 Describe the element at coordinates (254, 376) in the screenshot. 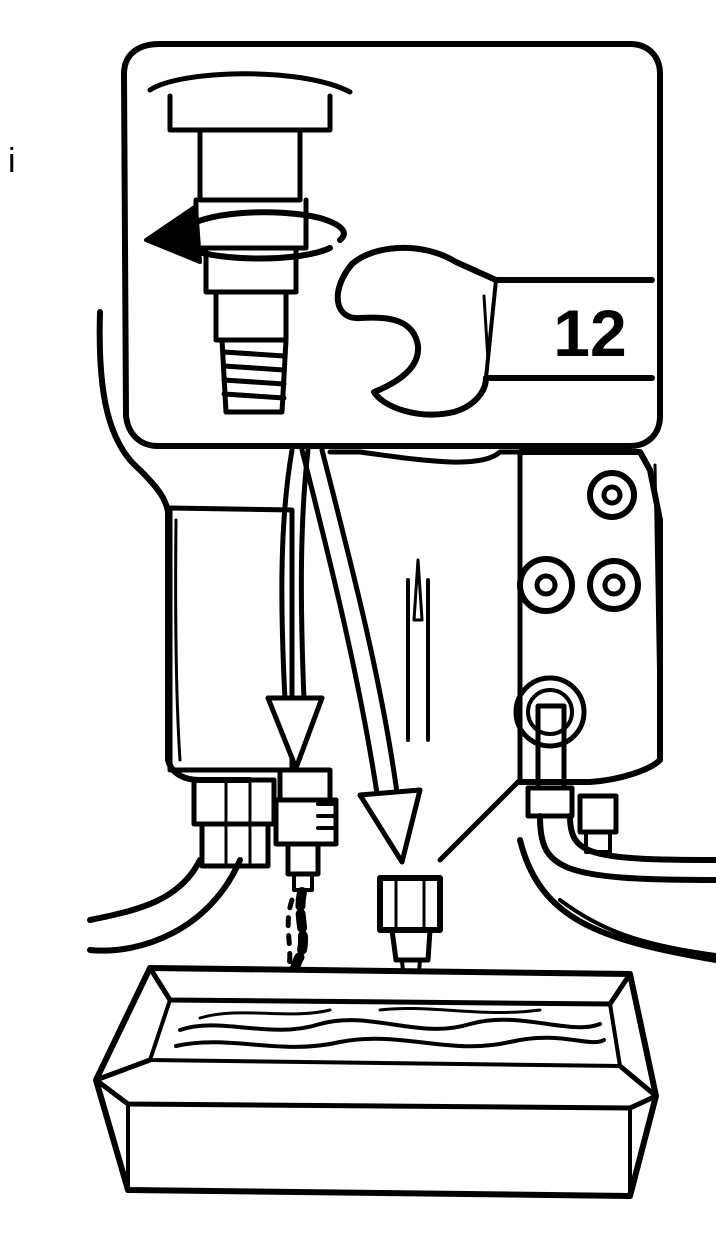

I see `inset-bleed-screw-thread` at that location.